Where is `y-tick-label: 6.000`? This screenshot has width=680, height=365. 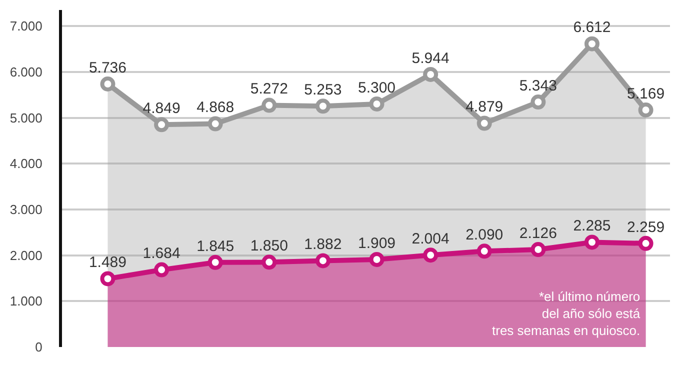
y-tick-label: 6.000 is located at coordinates (26, 72).